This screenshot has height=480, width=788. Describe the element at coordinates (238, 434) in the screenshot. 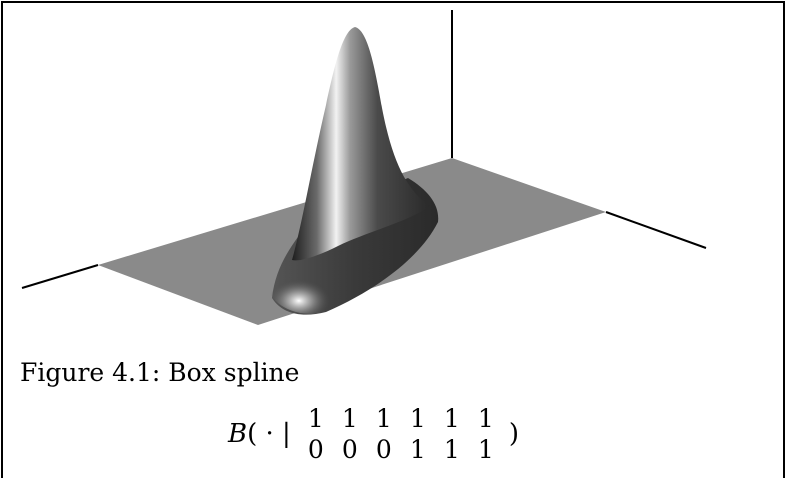

I see `formula-function: B` at that location.